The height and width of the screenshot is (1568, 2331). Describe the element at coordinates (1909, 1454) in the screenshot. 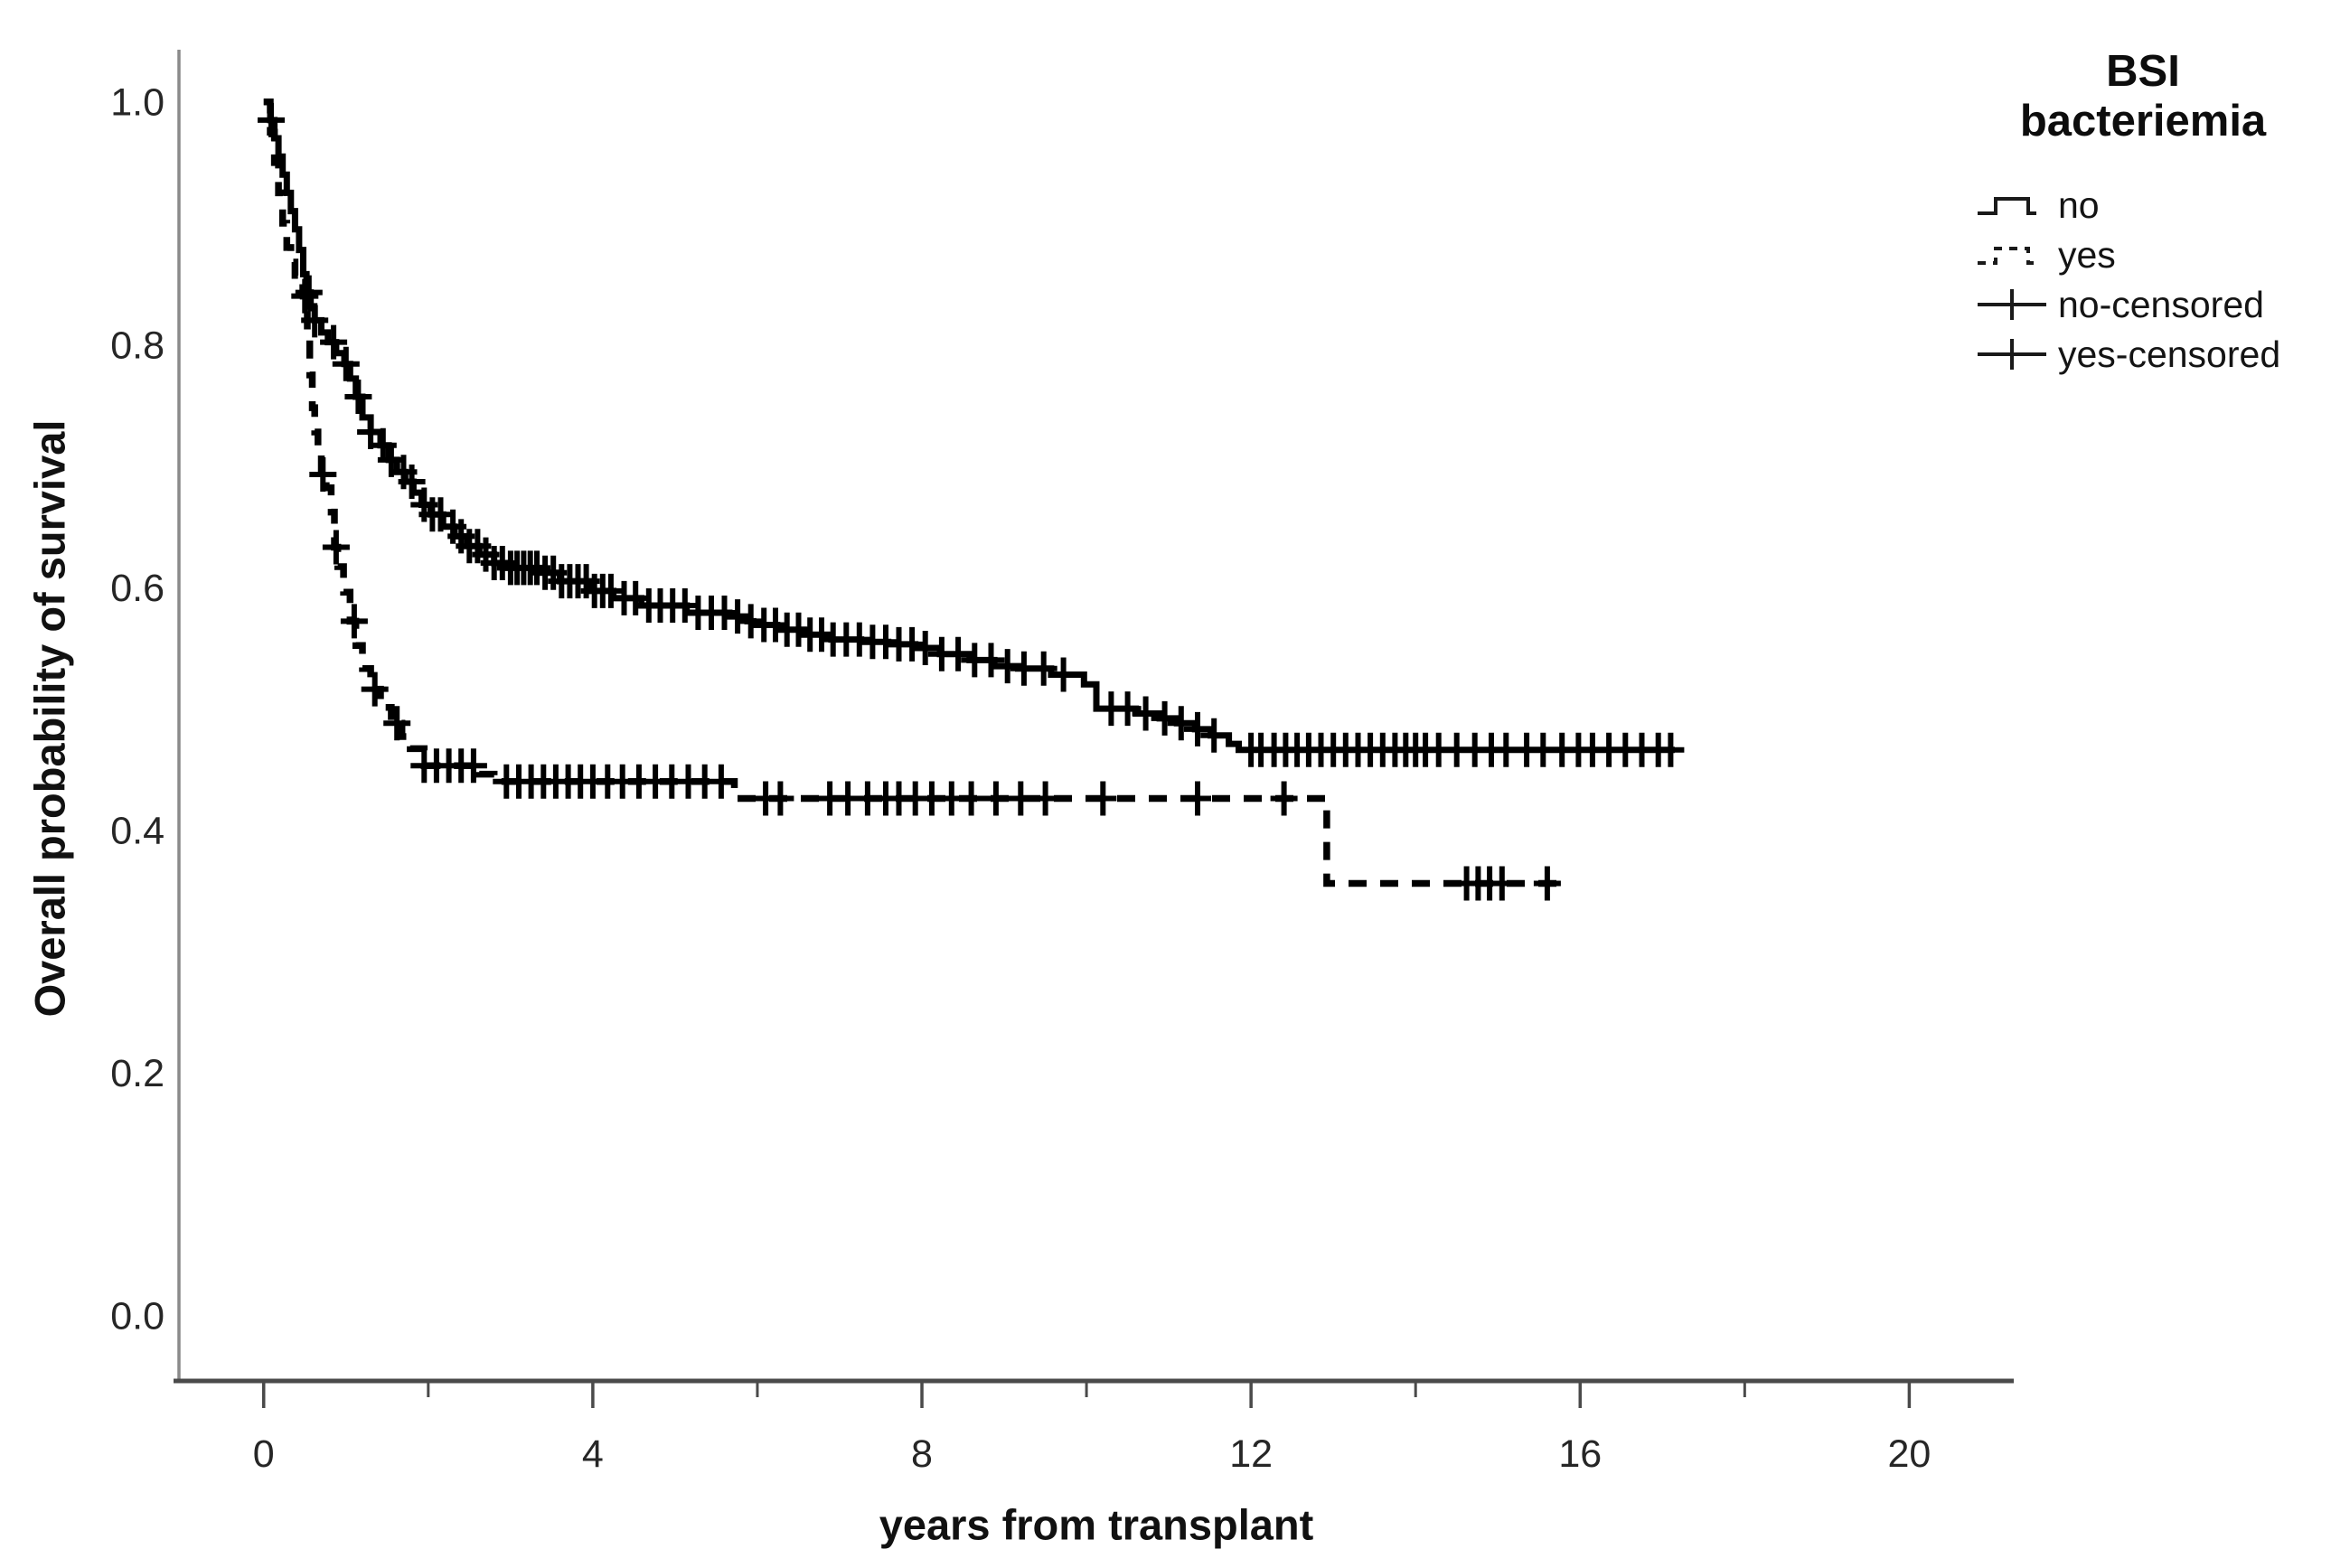

I see `x-tick-label: 20` at that location.